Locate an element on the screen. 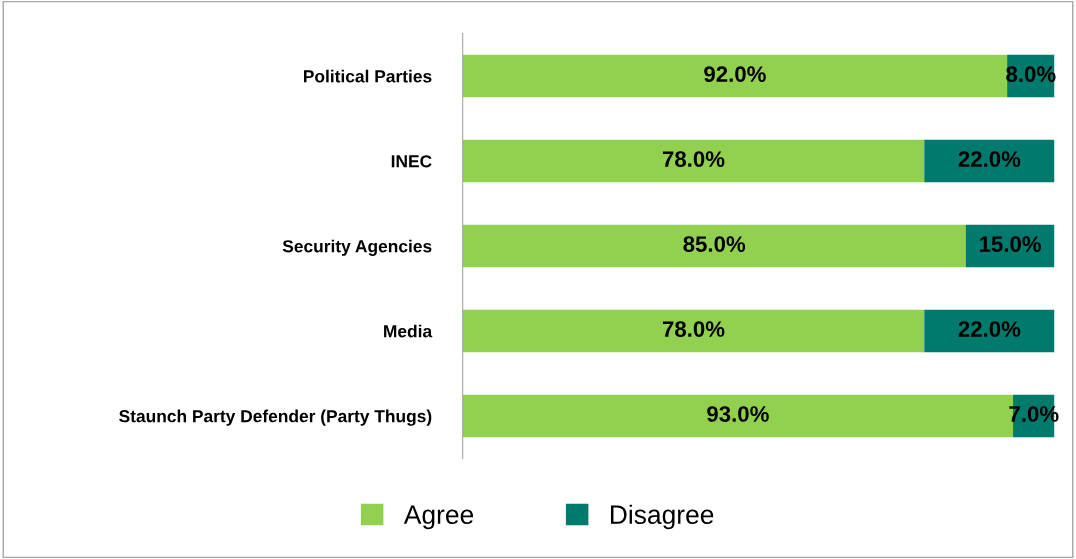 This screenshot has width=1076, height=559. y-tick-label: Media is located at coordinates (408, 331).